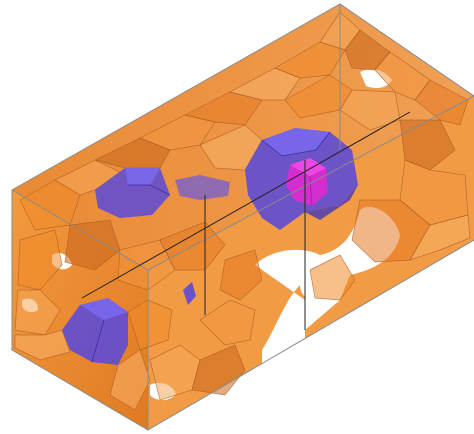  What do you see at coordinates (189, 293) in the screenshot?
I see `blue-cluster-tiny` at bounding box center [189, 293].